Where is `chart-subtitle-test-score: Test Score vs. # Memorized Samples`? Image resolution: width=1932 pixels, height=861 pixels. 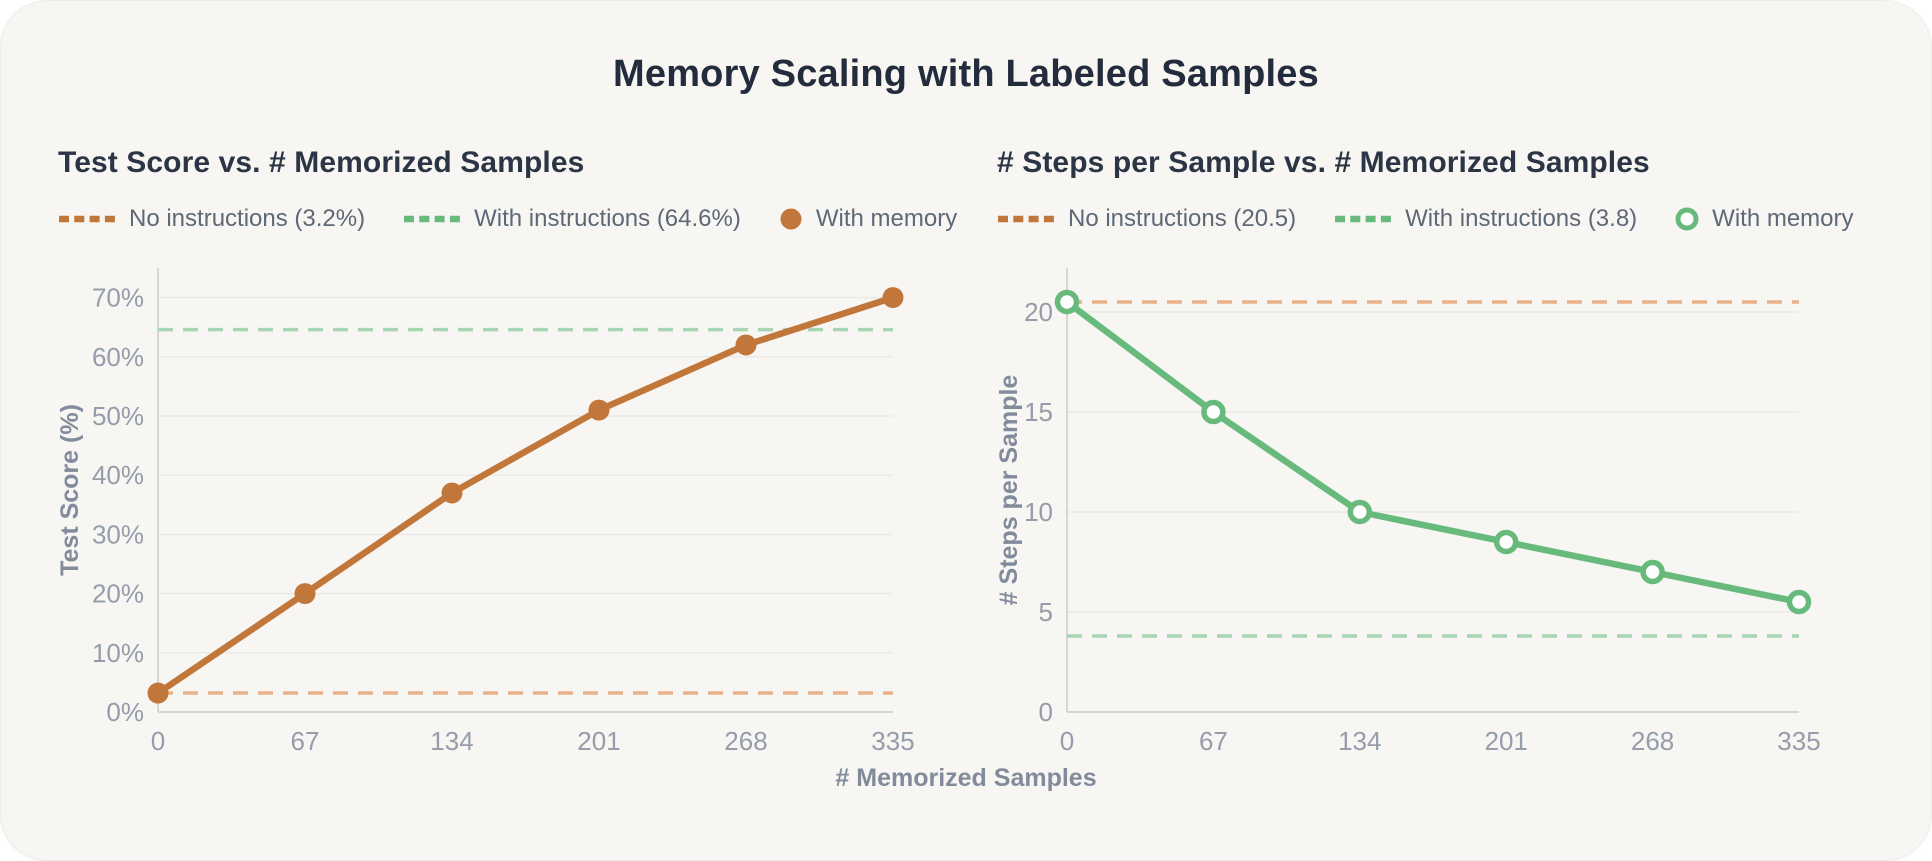
chart-subtitle-test-score: Test Score vs. # Memorized Samples is located at coordinates (321, 162).